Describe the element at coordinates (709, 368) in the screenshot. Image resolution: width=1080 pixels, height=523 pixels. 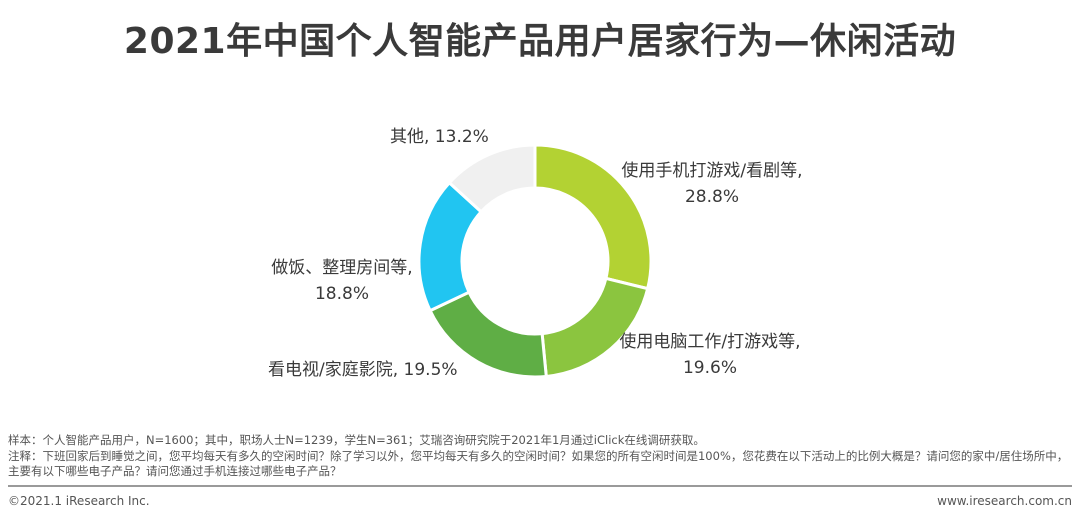
I see `slice-label-pc-value: 19.6%` at that location.